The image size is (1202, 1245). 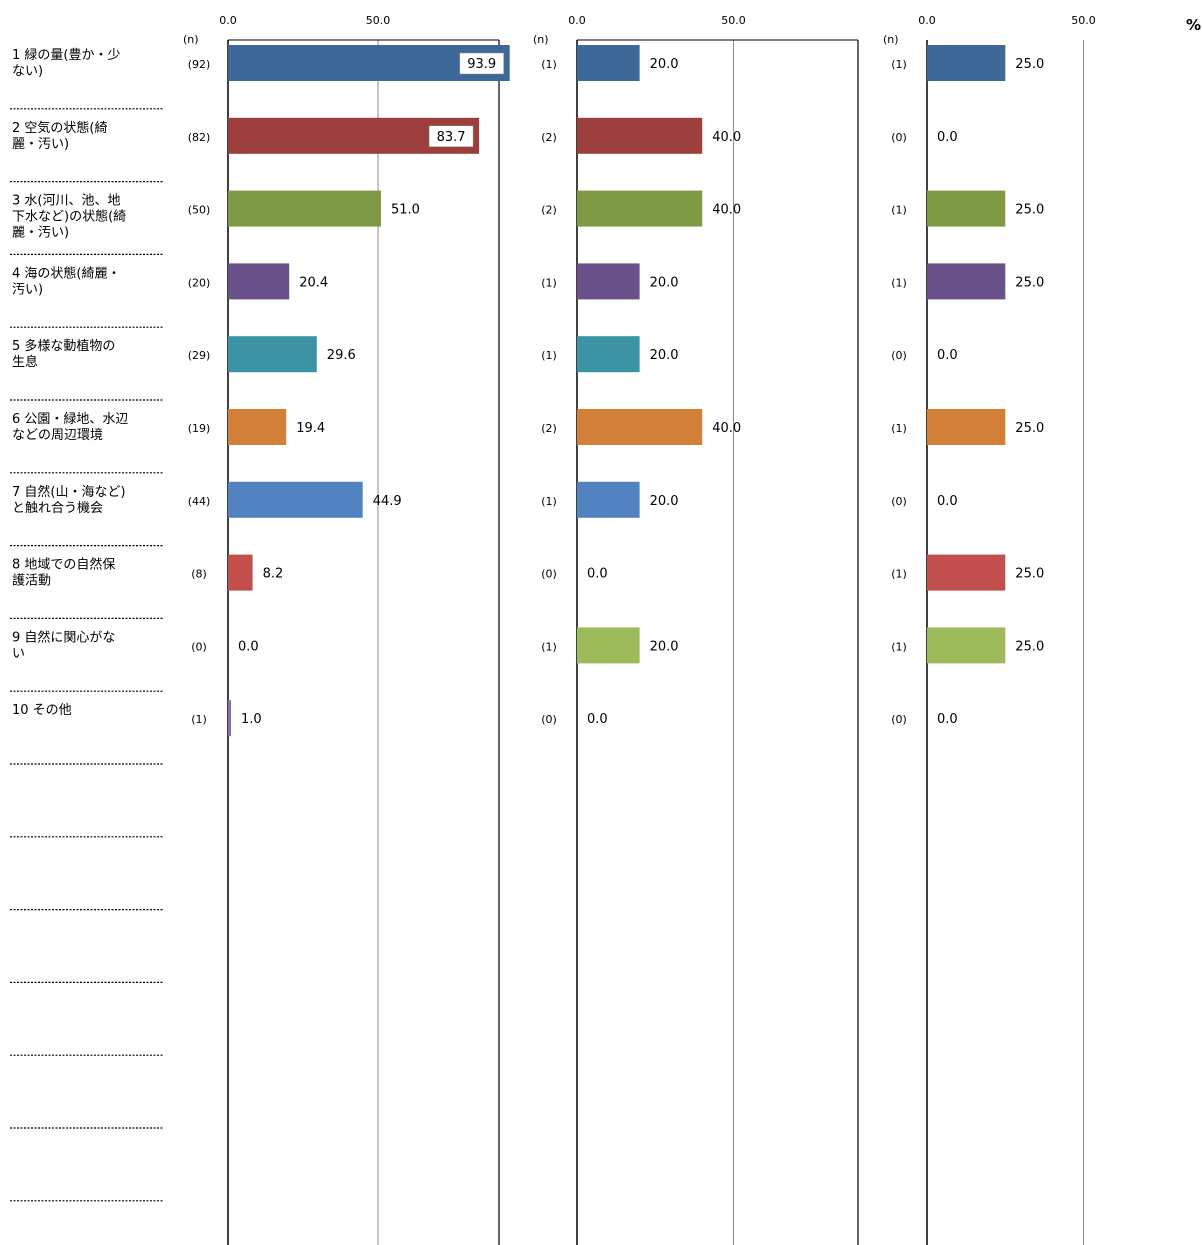 What do you see at coordinates (63, 565) in the screenshot?
I see `category-label: 8 地域での自然保` at bounding box center [63, 565].